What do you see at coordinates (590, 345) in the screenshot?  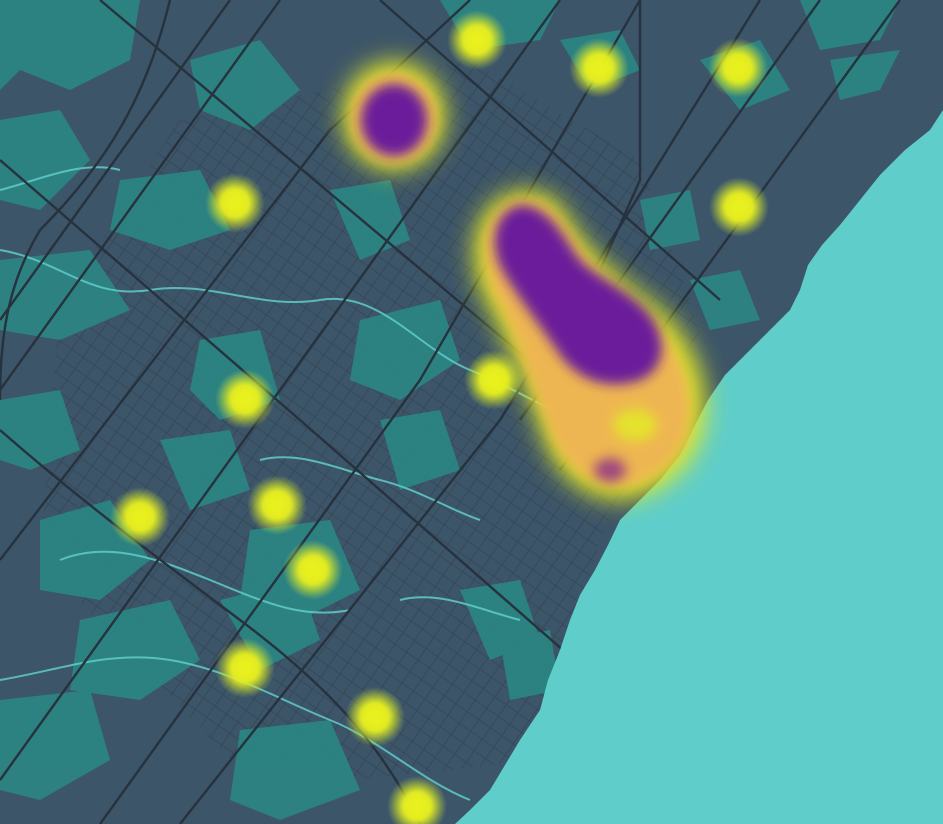 I see `hotspot-central-cluster` at bounding box center [590, 345].